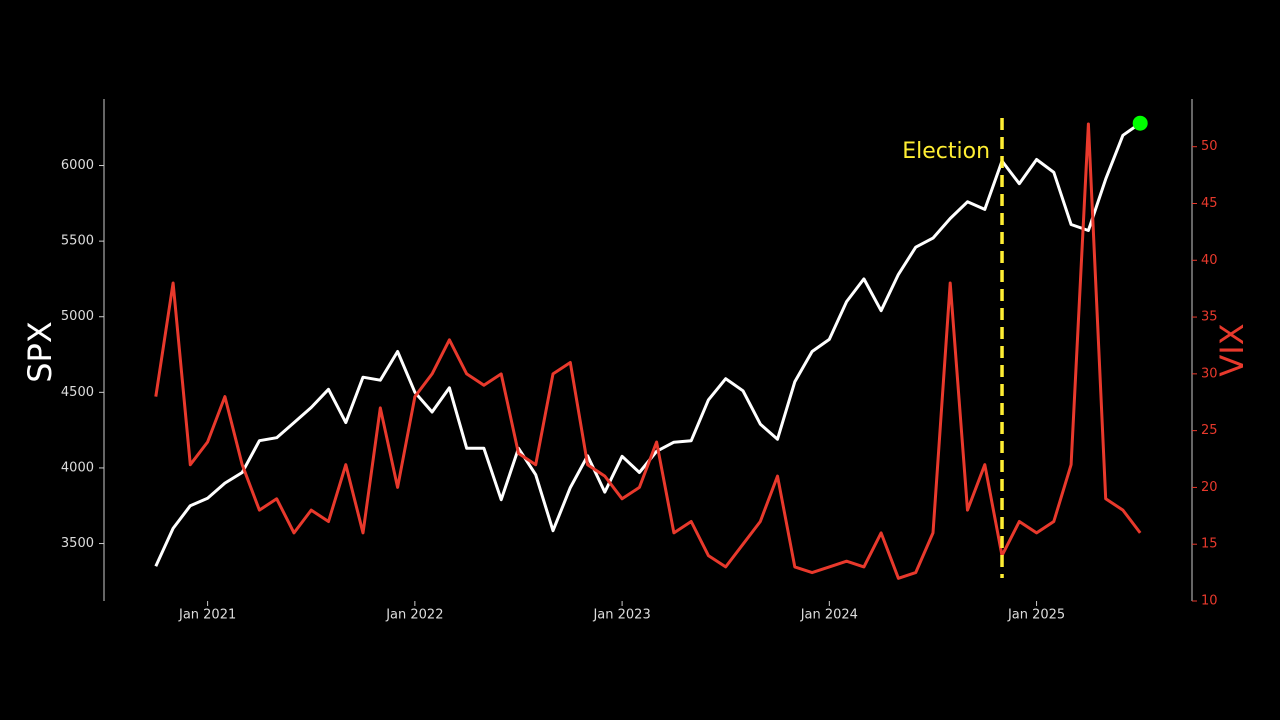 This screenshot has height=720, width=1280. Describe the element at coordinates (77, 543) in the screenshot. I see `y-tick-label: 3500` at that location.